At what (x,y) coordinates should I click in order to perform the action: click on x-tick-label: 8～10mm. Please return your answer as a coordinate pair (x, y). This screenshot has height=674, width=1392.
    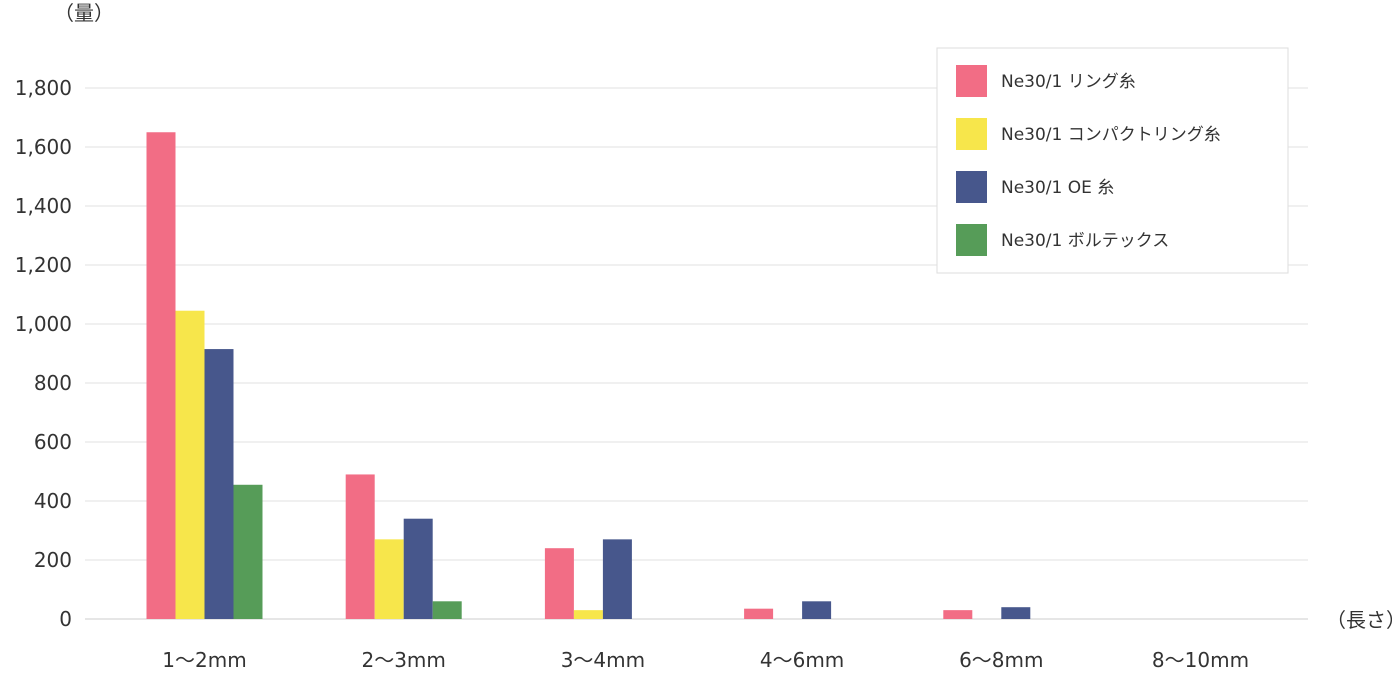
    Looking at the image, I should click on (1200, 660).